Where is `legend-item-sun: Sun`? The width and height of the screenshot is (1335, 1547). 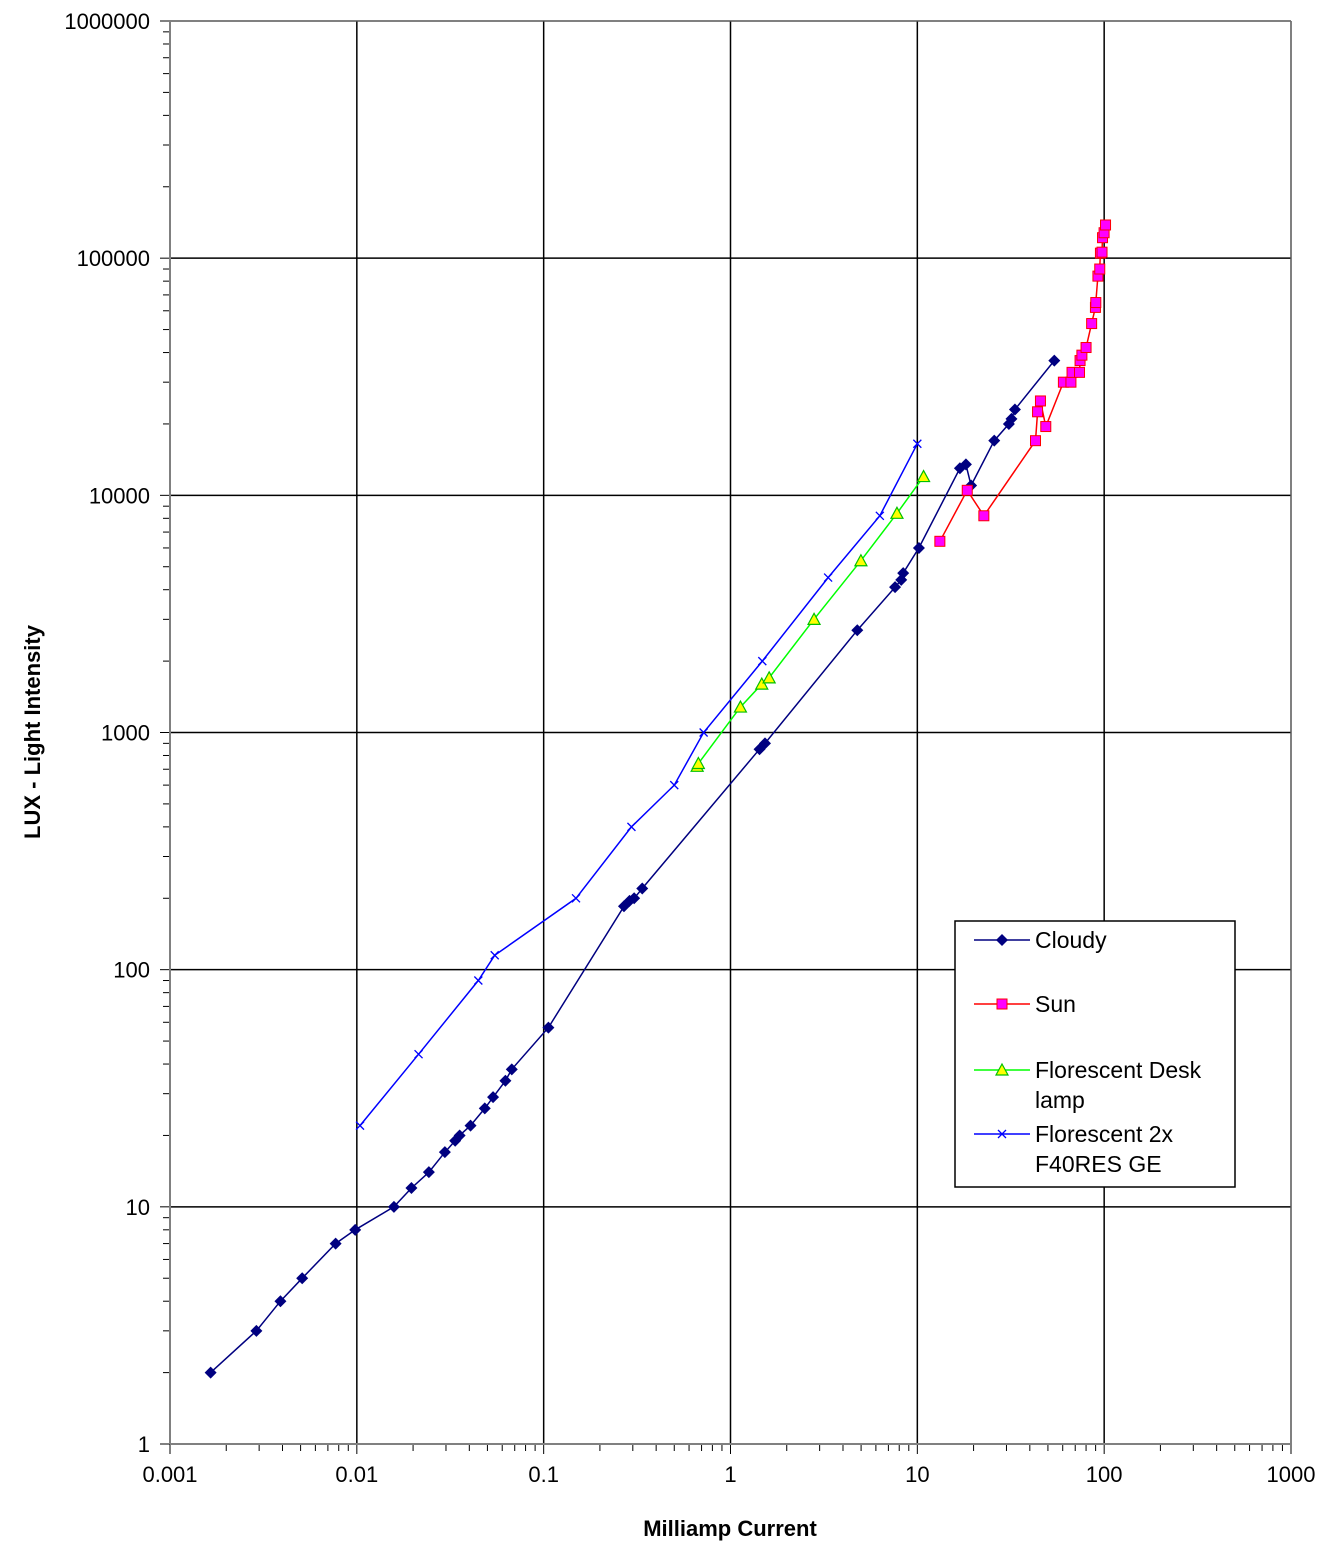
legend-item-sun: Sun is located at coordinates (1025, 1004).